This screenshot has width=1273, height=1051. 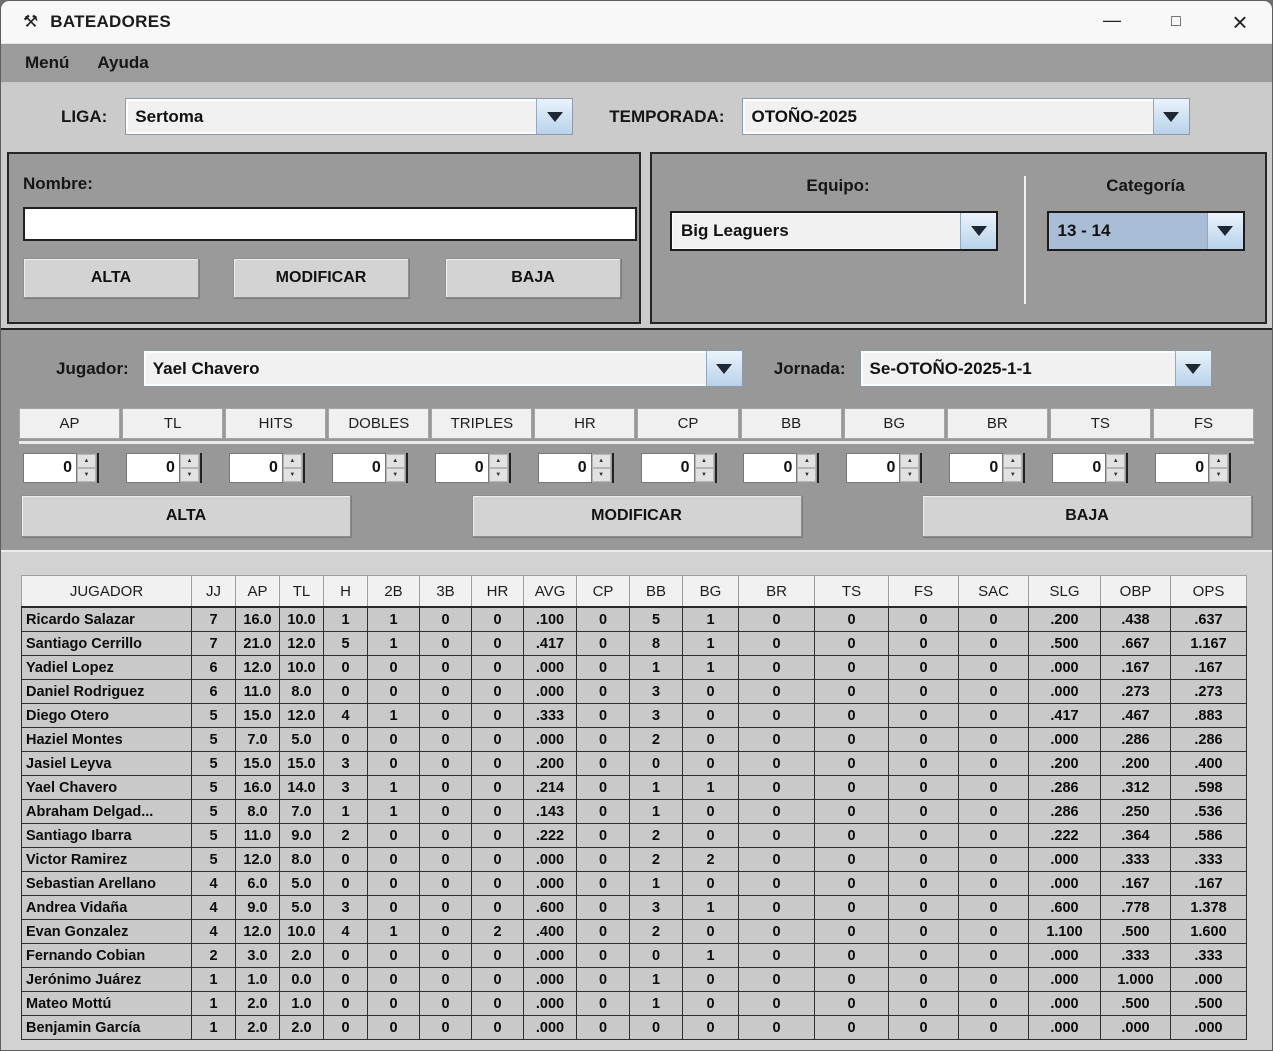 I want to click on stat-input-ap: 0 ▲ ▼, so click(x=61, y=468).